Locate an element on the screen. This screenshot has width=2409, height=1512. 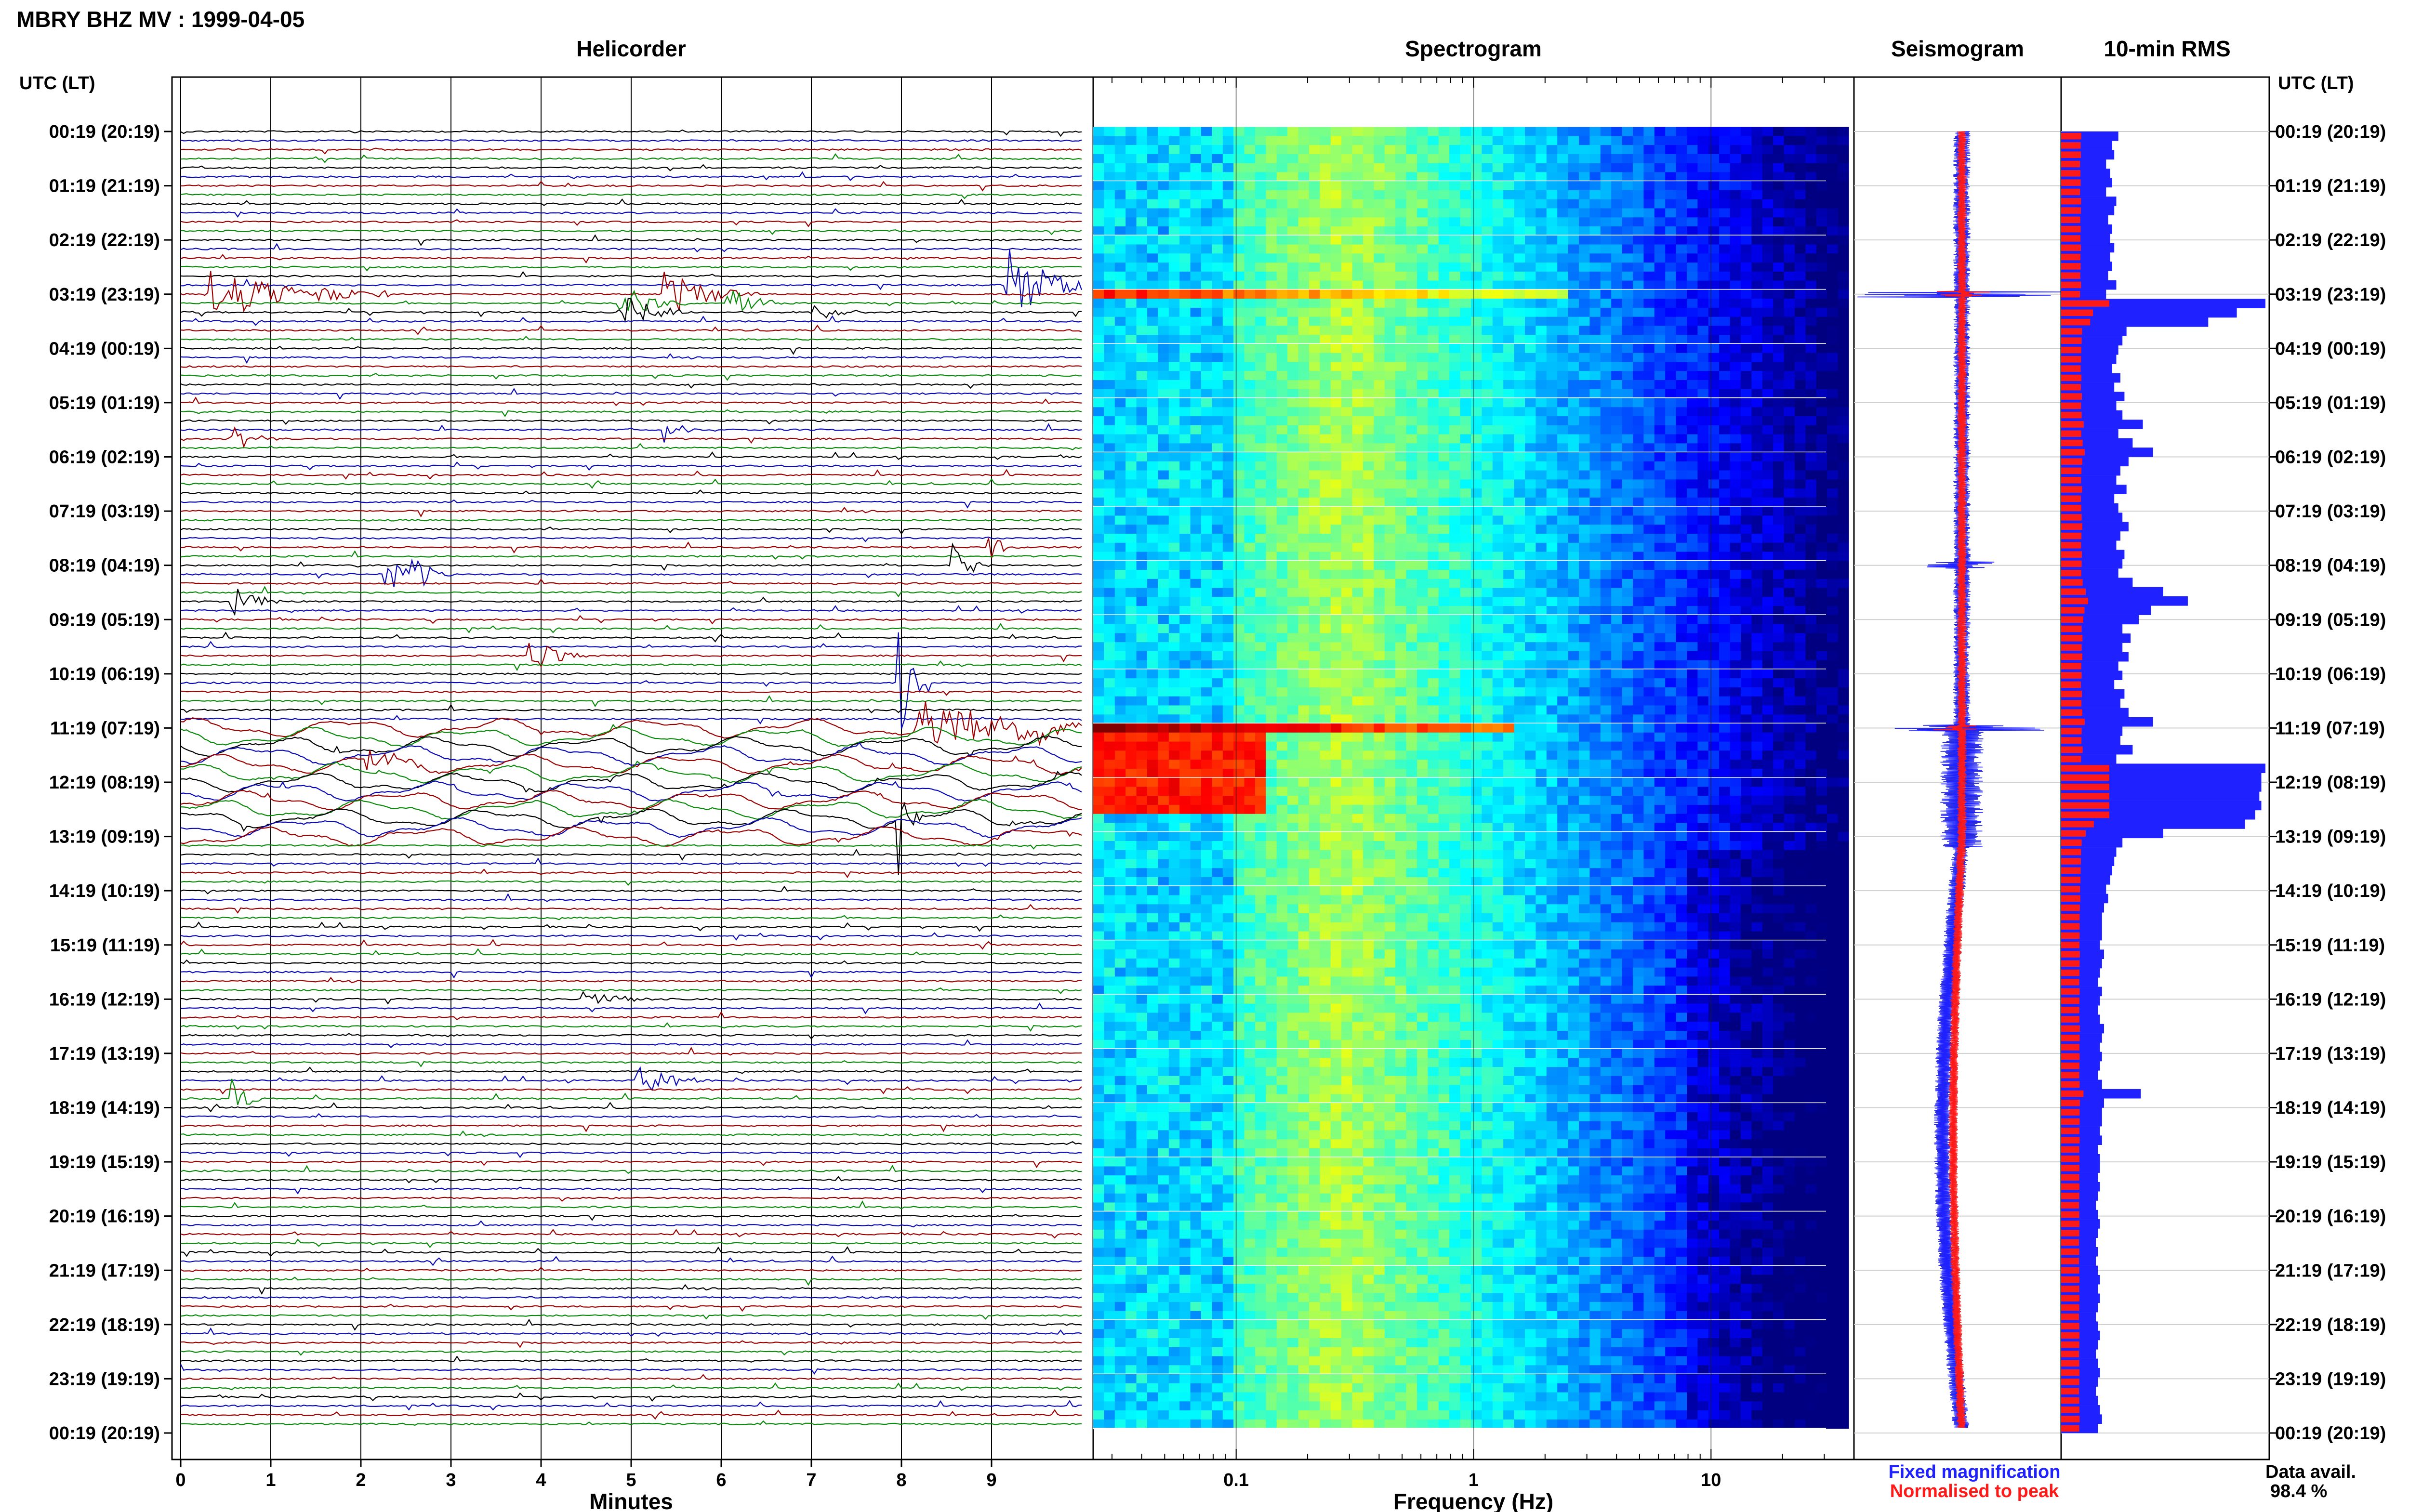
minute-tick-label: 5 is located at coordinates (631, 1480).